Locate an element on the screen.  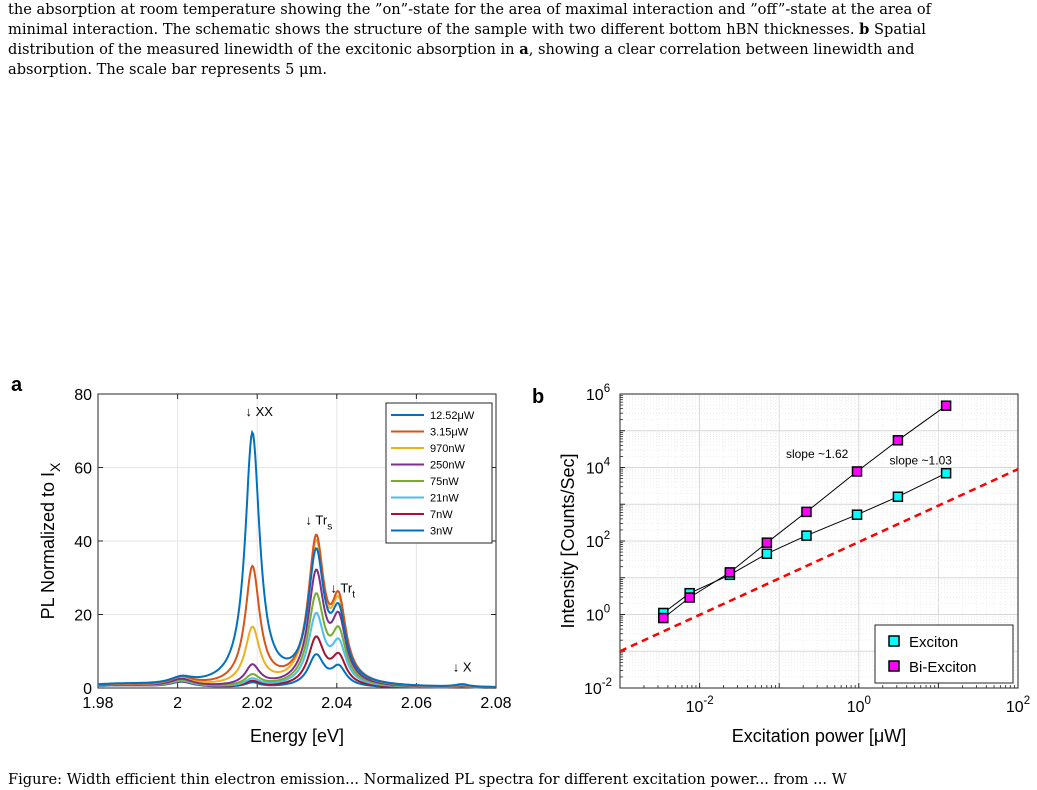
panel-a-xtick-label: 2.04 is located at coordinates (336, 703).